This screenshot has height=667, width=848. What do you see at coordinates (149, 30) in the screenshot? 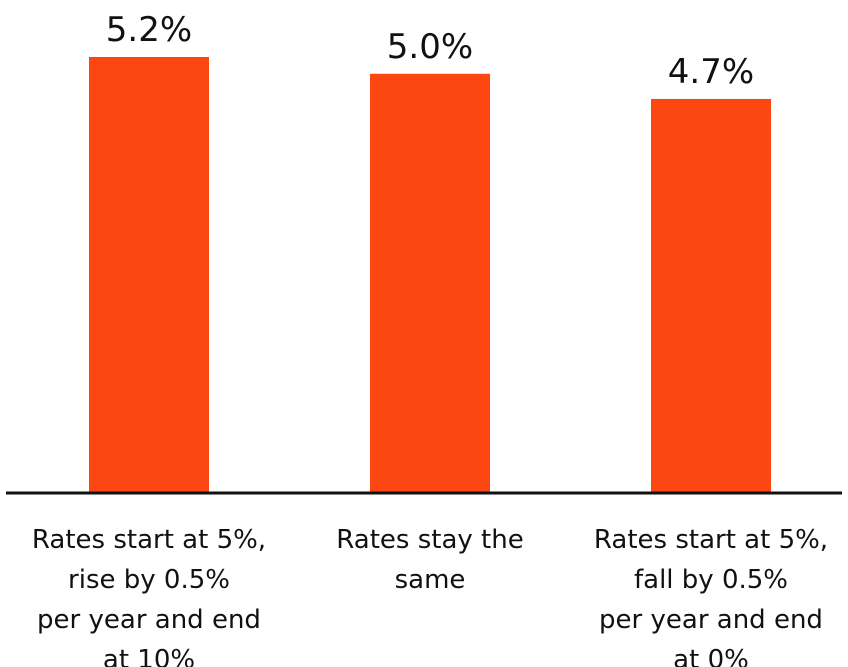
I see `value-label-1: 5.2%` at bounding box center [149, 30].